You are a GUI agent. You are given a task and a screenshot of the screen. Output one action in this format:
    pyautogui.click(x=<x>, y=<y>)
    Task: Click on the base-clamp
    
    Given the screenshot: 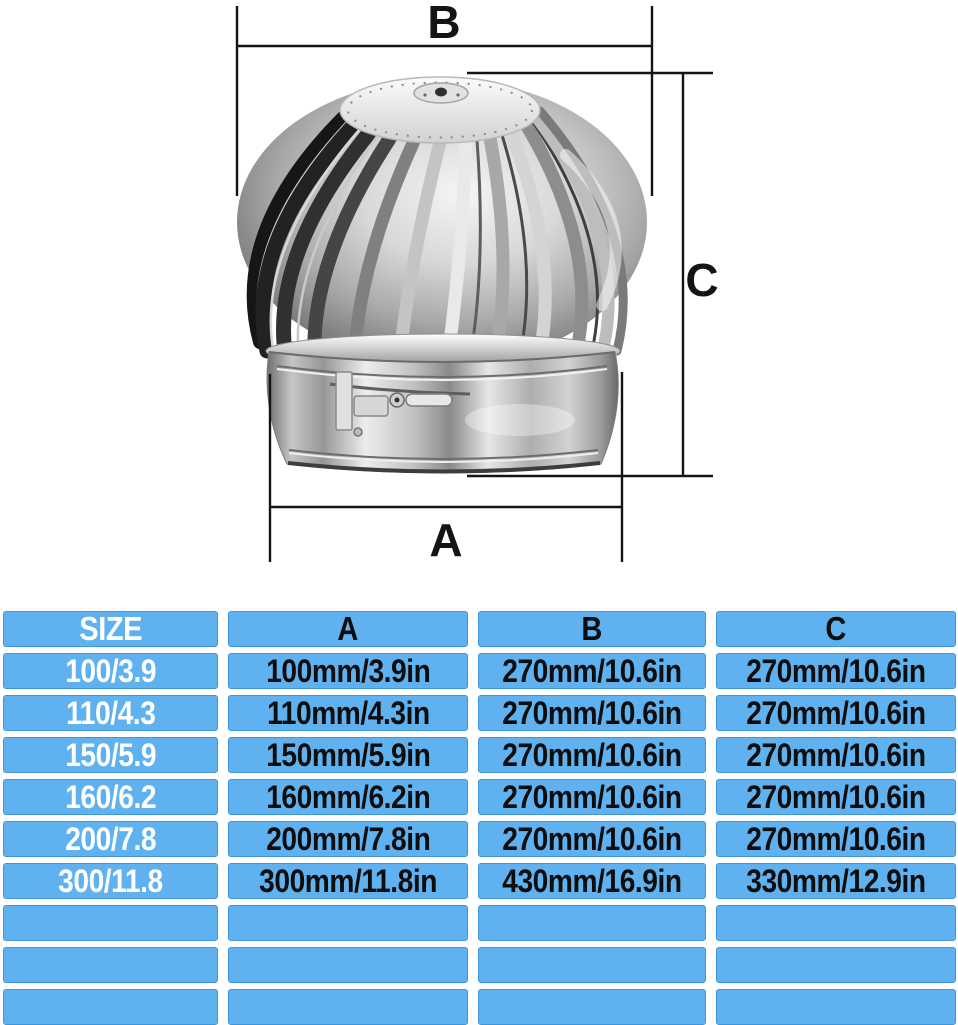 What is the action you would take?
    pyautogui.click(x=400, y=404)
    